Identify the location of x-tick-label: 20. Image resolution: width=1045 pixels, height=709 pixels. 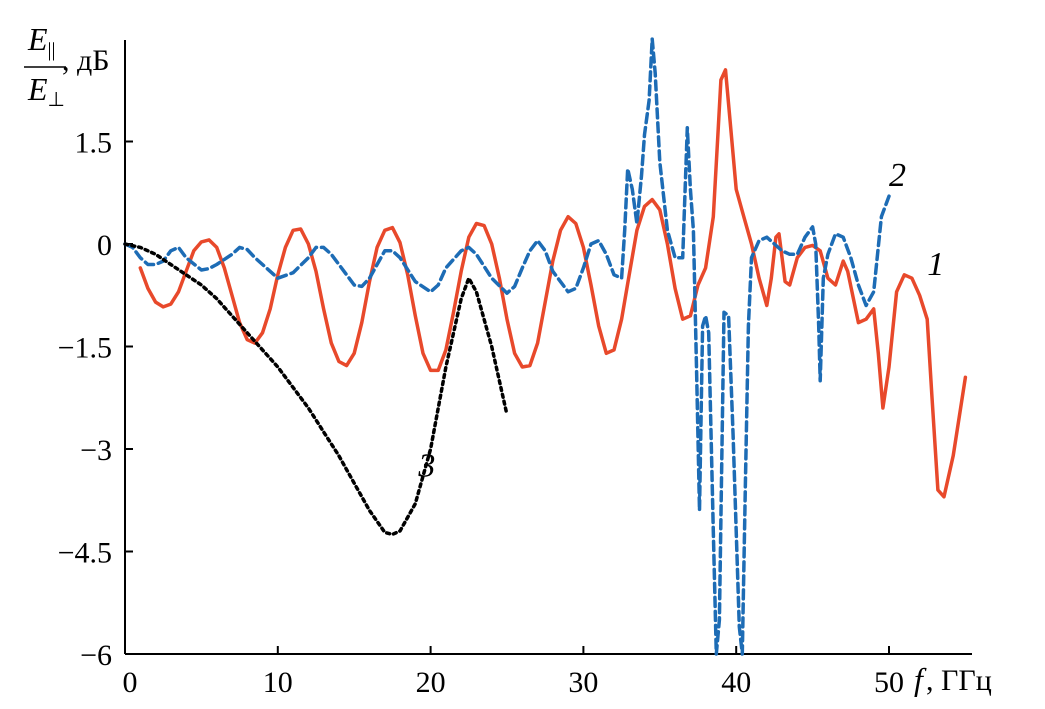
(431, 682).